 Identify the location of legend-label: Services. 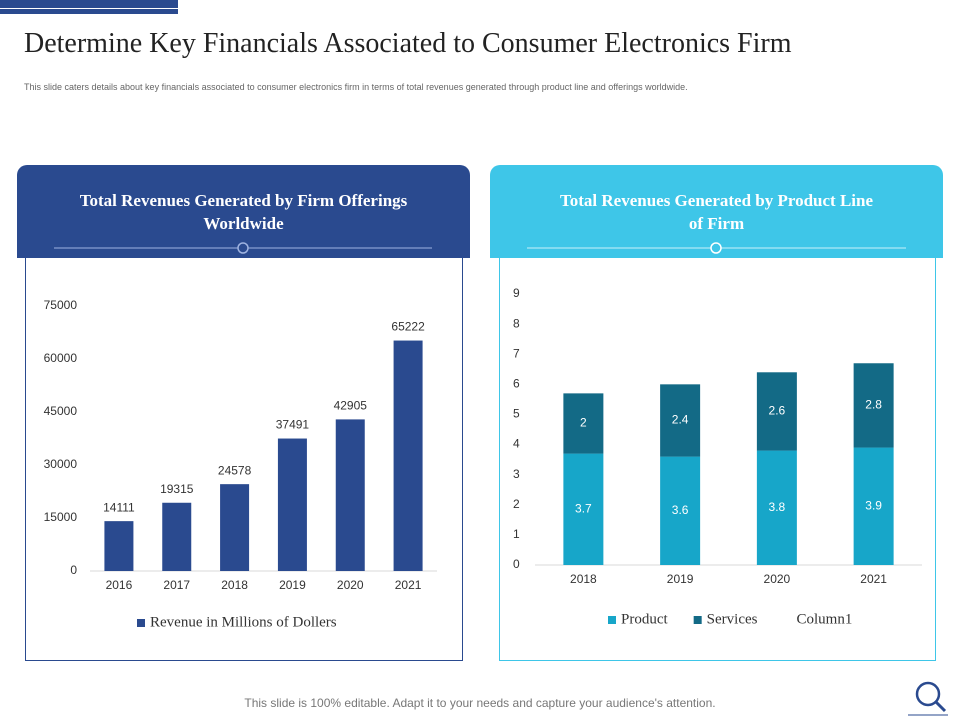
(732, 619).